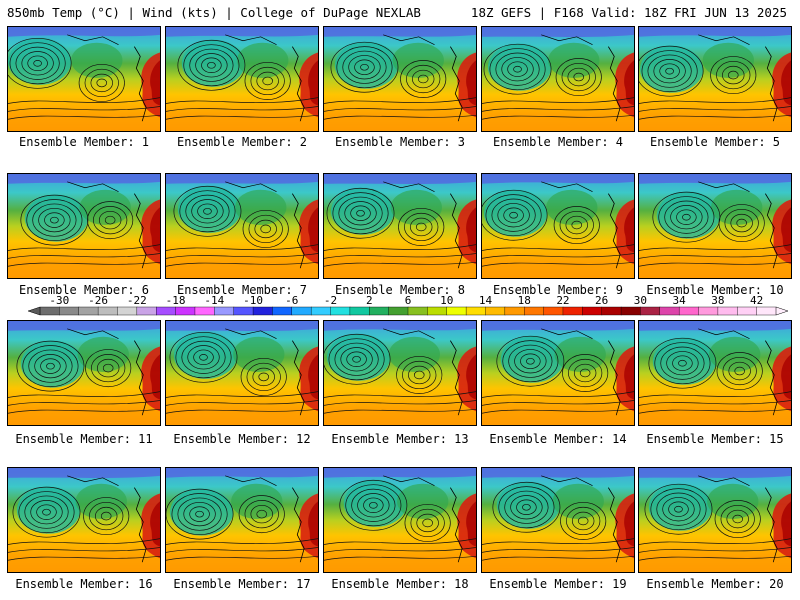 The image size is (800, 600). Describe the element at coordinates (562, 300) in the screenshot. I see `colorbar-tick-label: 22` at that location.